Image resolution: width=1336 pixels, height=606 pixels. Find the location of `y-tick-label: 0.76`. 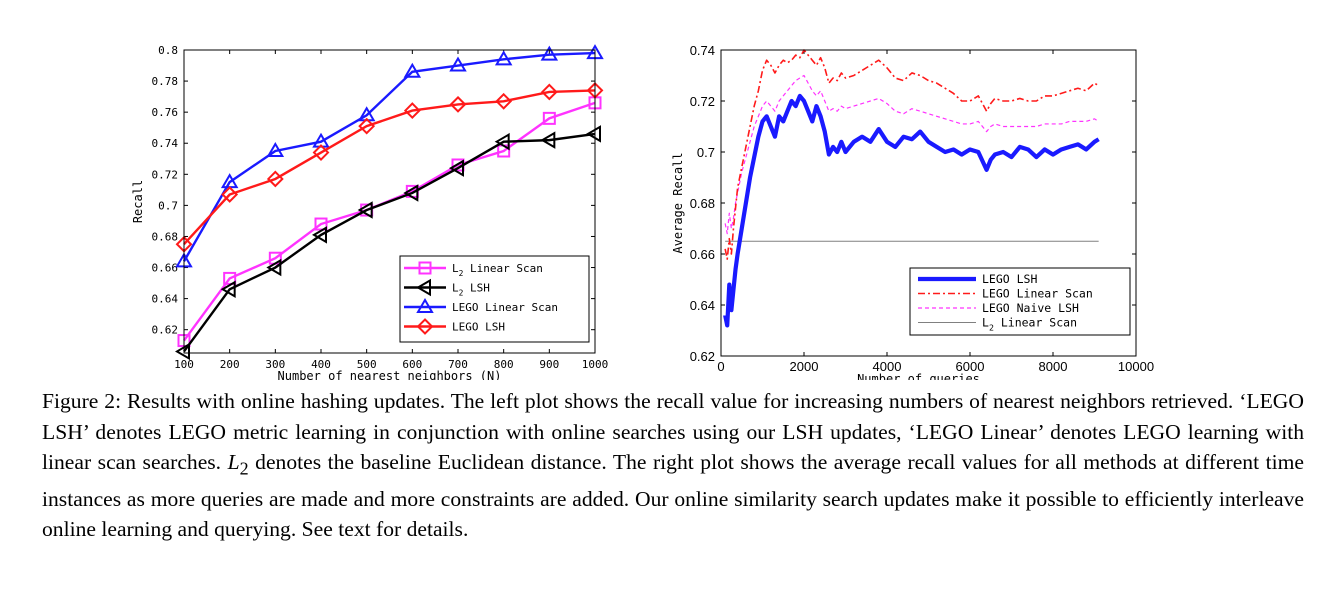

y-tick-label: 0.76 is located at coordinates (165, 112).